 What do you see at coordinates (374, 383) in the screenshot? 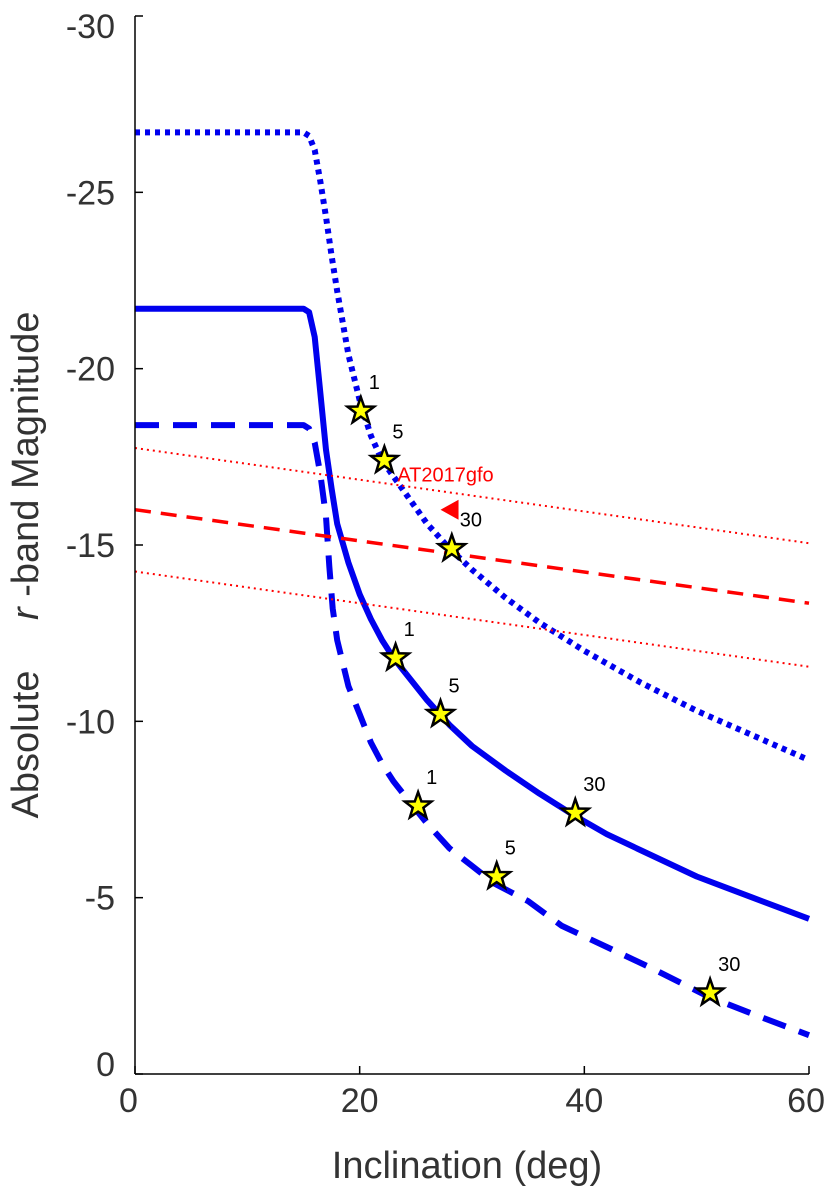
I see `star-label-1: 1` at bounding box center [374, 383].